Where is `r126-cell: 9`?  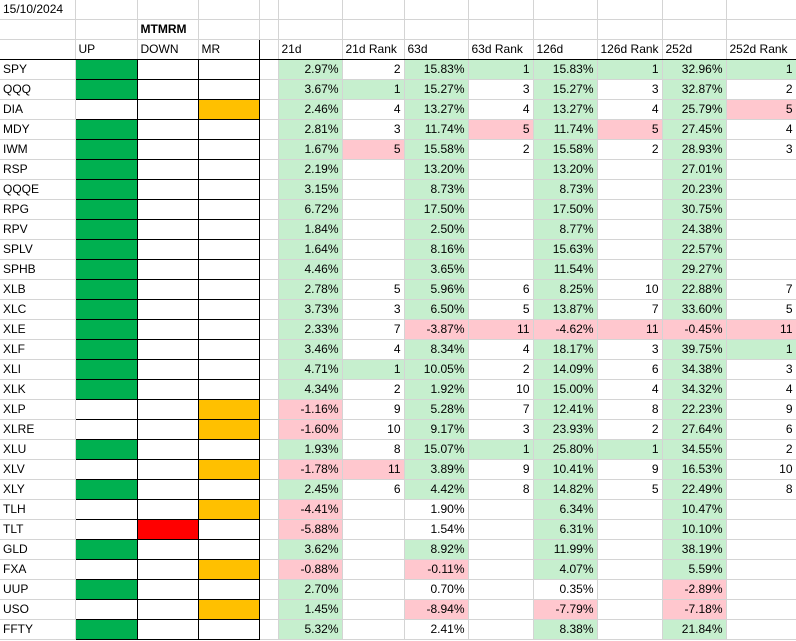
r126-cell: 9 is located at coordinates (630, 469).